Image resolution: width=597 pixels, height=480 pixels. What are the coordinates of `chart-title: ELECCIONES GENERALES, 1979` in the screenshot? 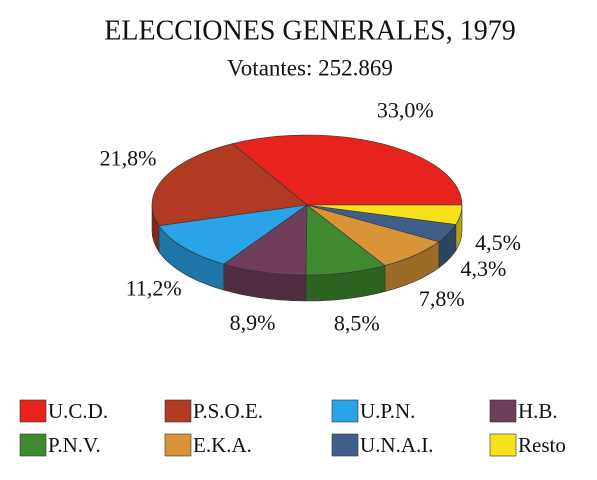 It's located at (309, 30).